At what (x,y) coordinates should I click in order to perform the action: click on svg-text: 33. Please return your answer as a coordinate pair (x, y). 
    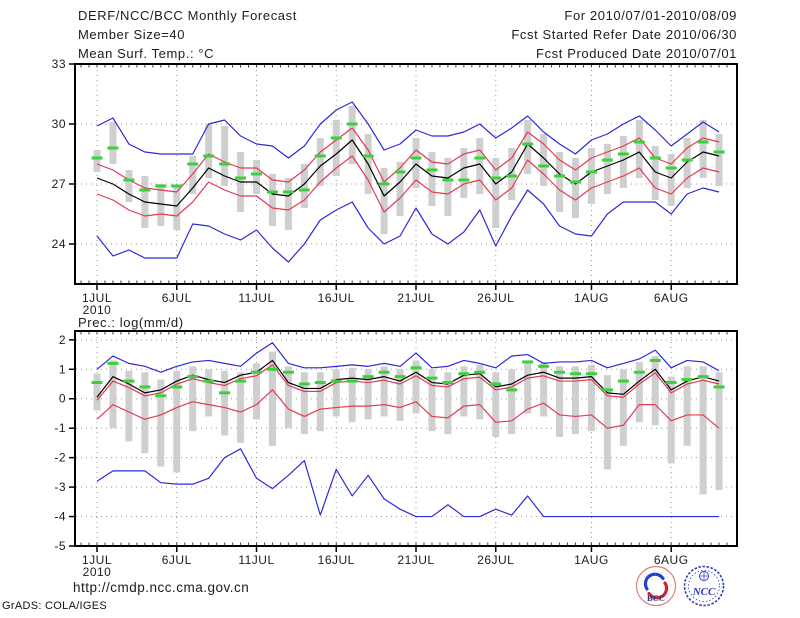
    Looking at the image, I should click on (59, 64).